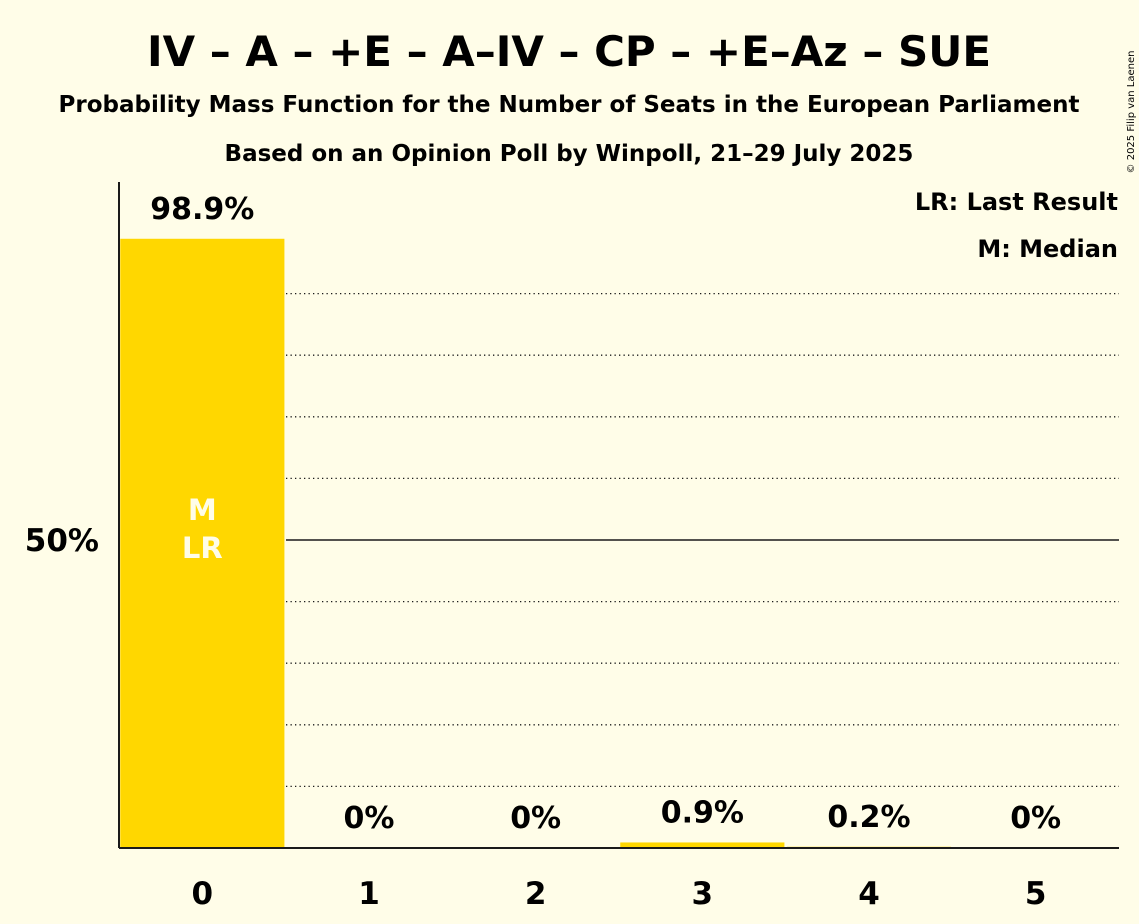  I want to click on x-tick-label-4: 4, so click(869, 894).